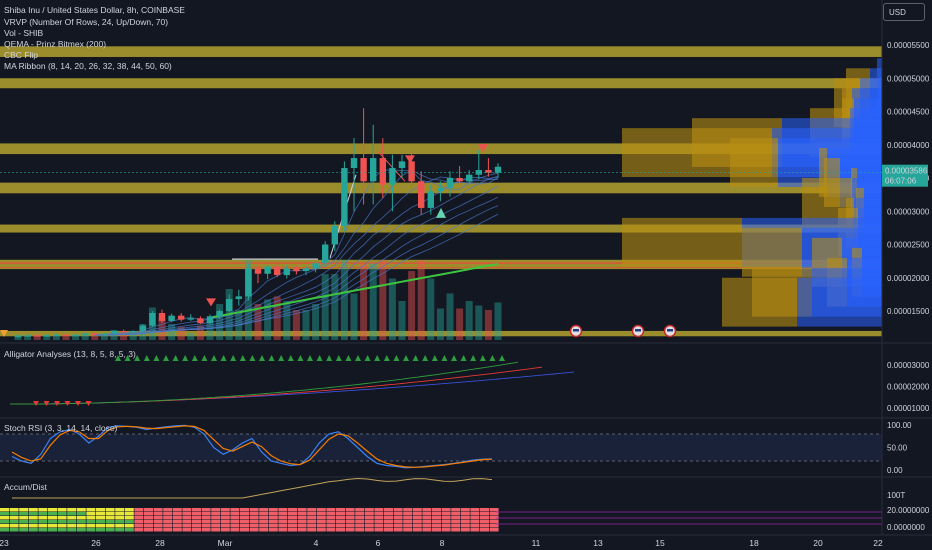 This screenshot has width=932, height=550. What do you see at coordinates (4, 543) in the screenshot?
I see `date-tick-label: 23` at bounding box center [4, 543].